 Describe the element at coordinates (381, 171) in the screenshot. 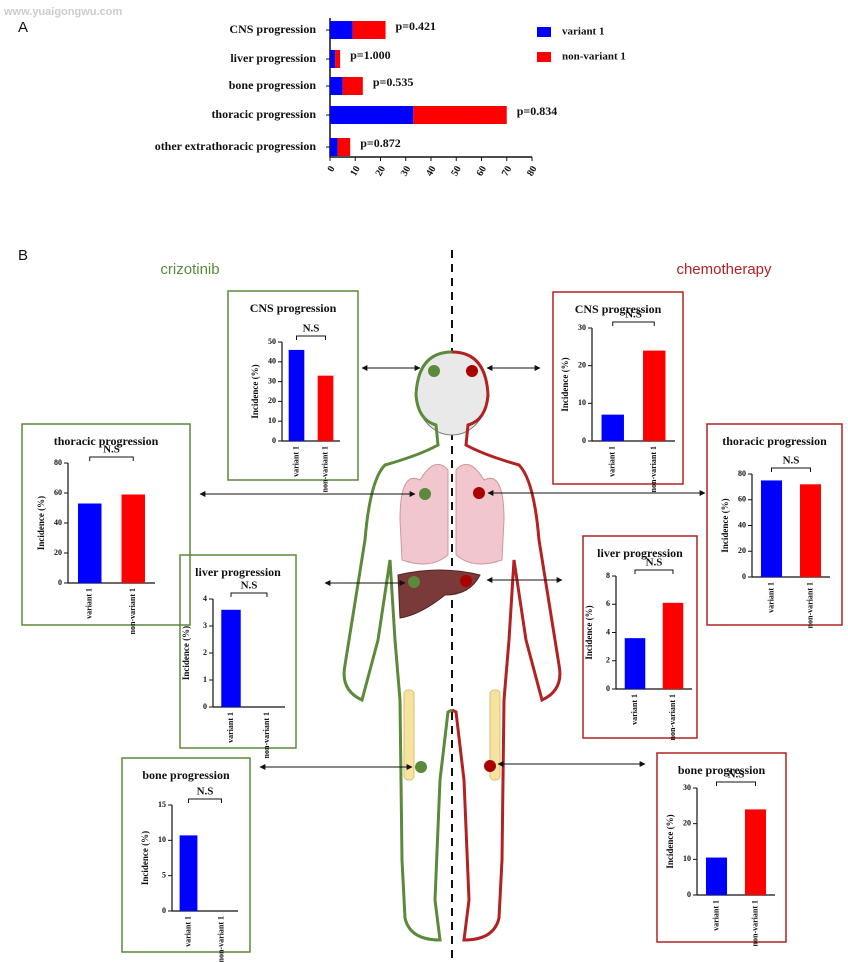

I see `x-tick-label: 20` at that location.